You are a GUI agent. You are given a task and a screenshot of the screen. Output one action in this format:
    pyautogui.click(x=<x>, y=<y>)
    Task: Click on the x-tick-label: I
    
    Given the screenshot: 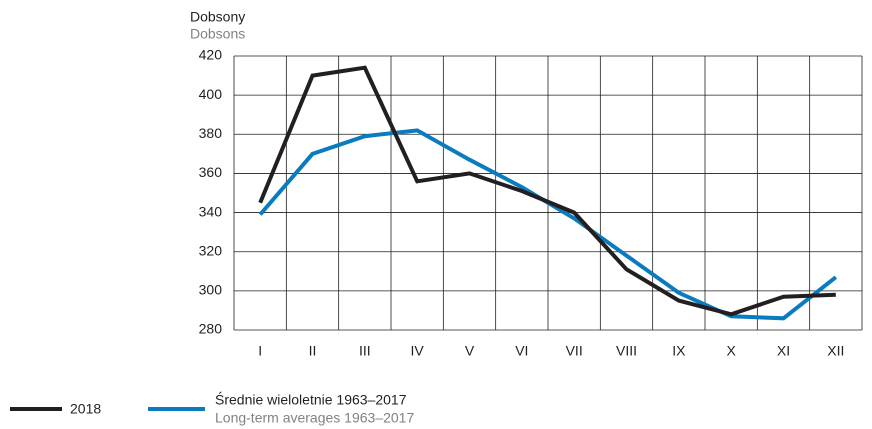 What is the action you would take?
    pyautogui.click(x=260, y=351)
    